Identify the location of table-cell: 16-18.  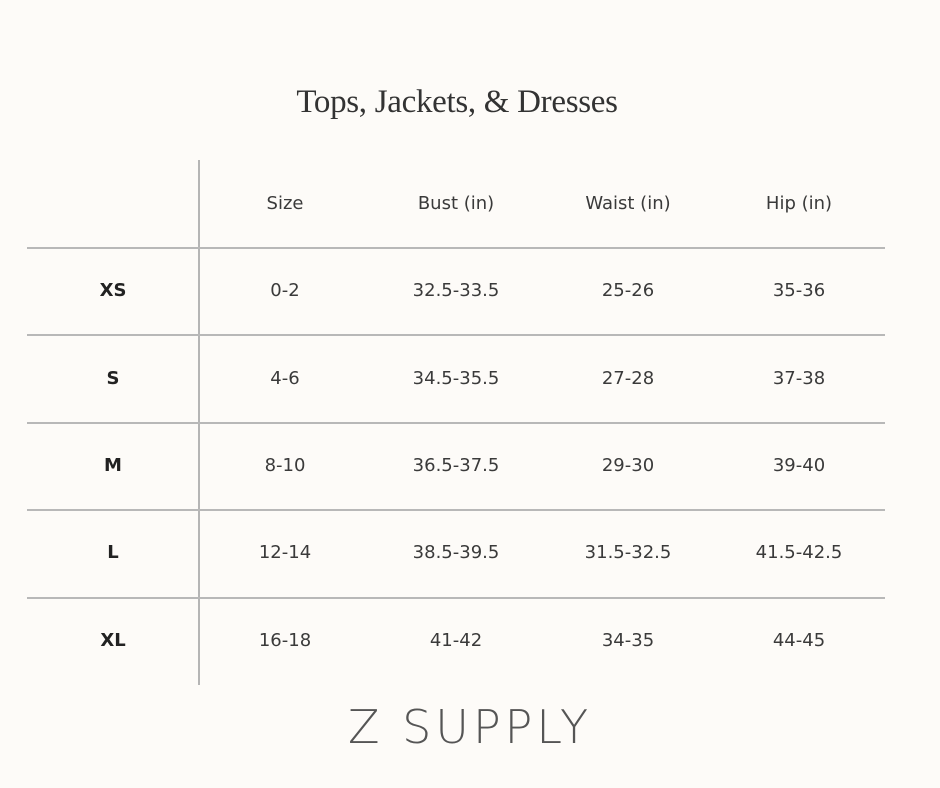
(285, 640).